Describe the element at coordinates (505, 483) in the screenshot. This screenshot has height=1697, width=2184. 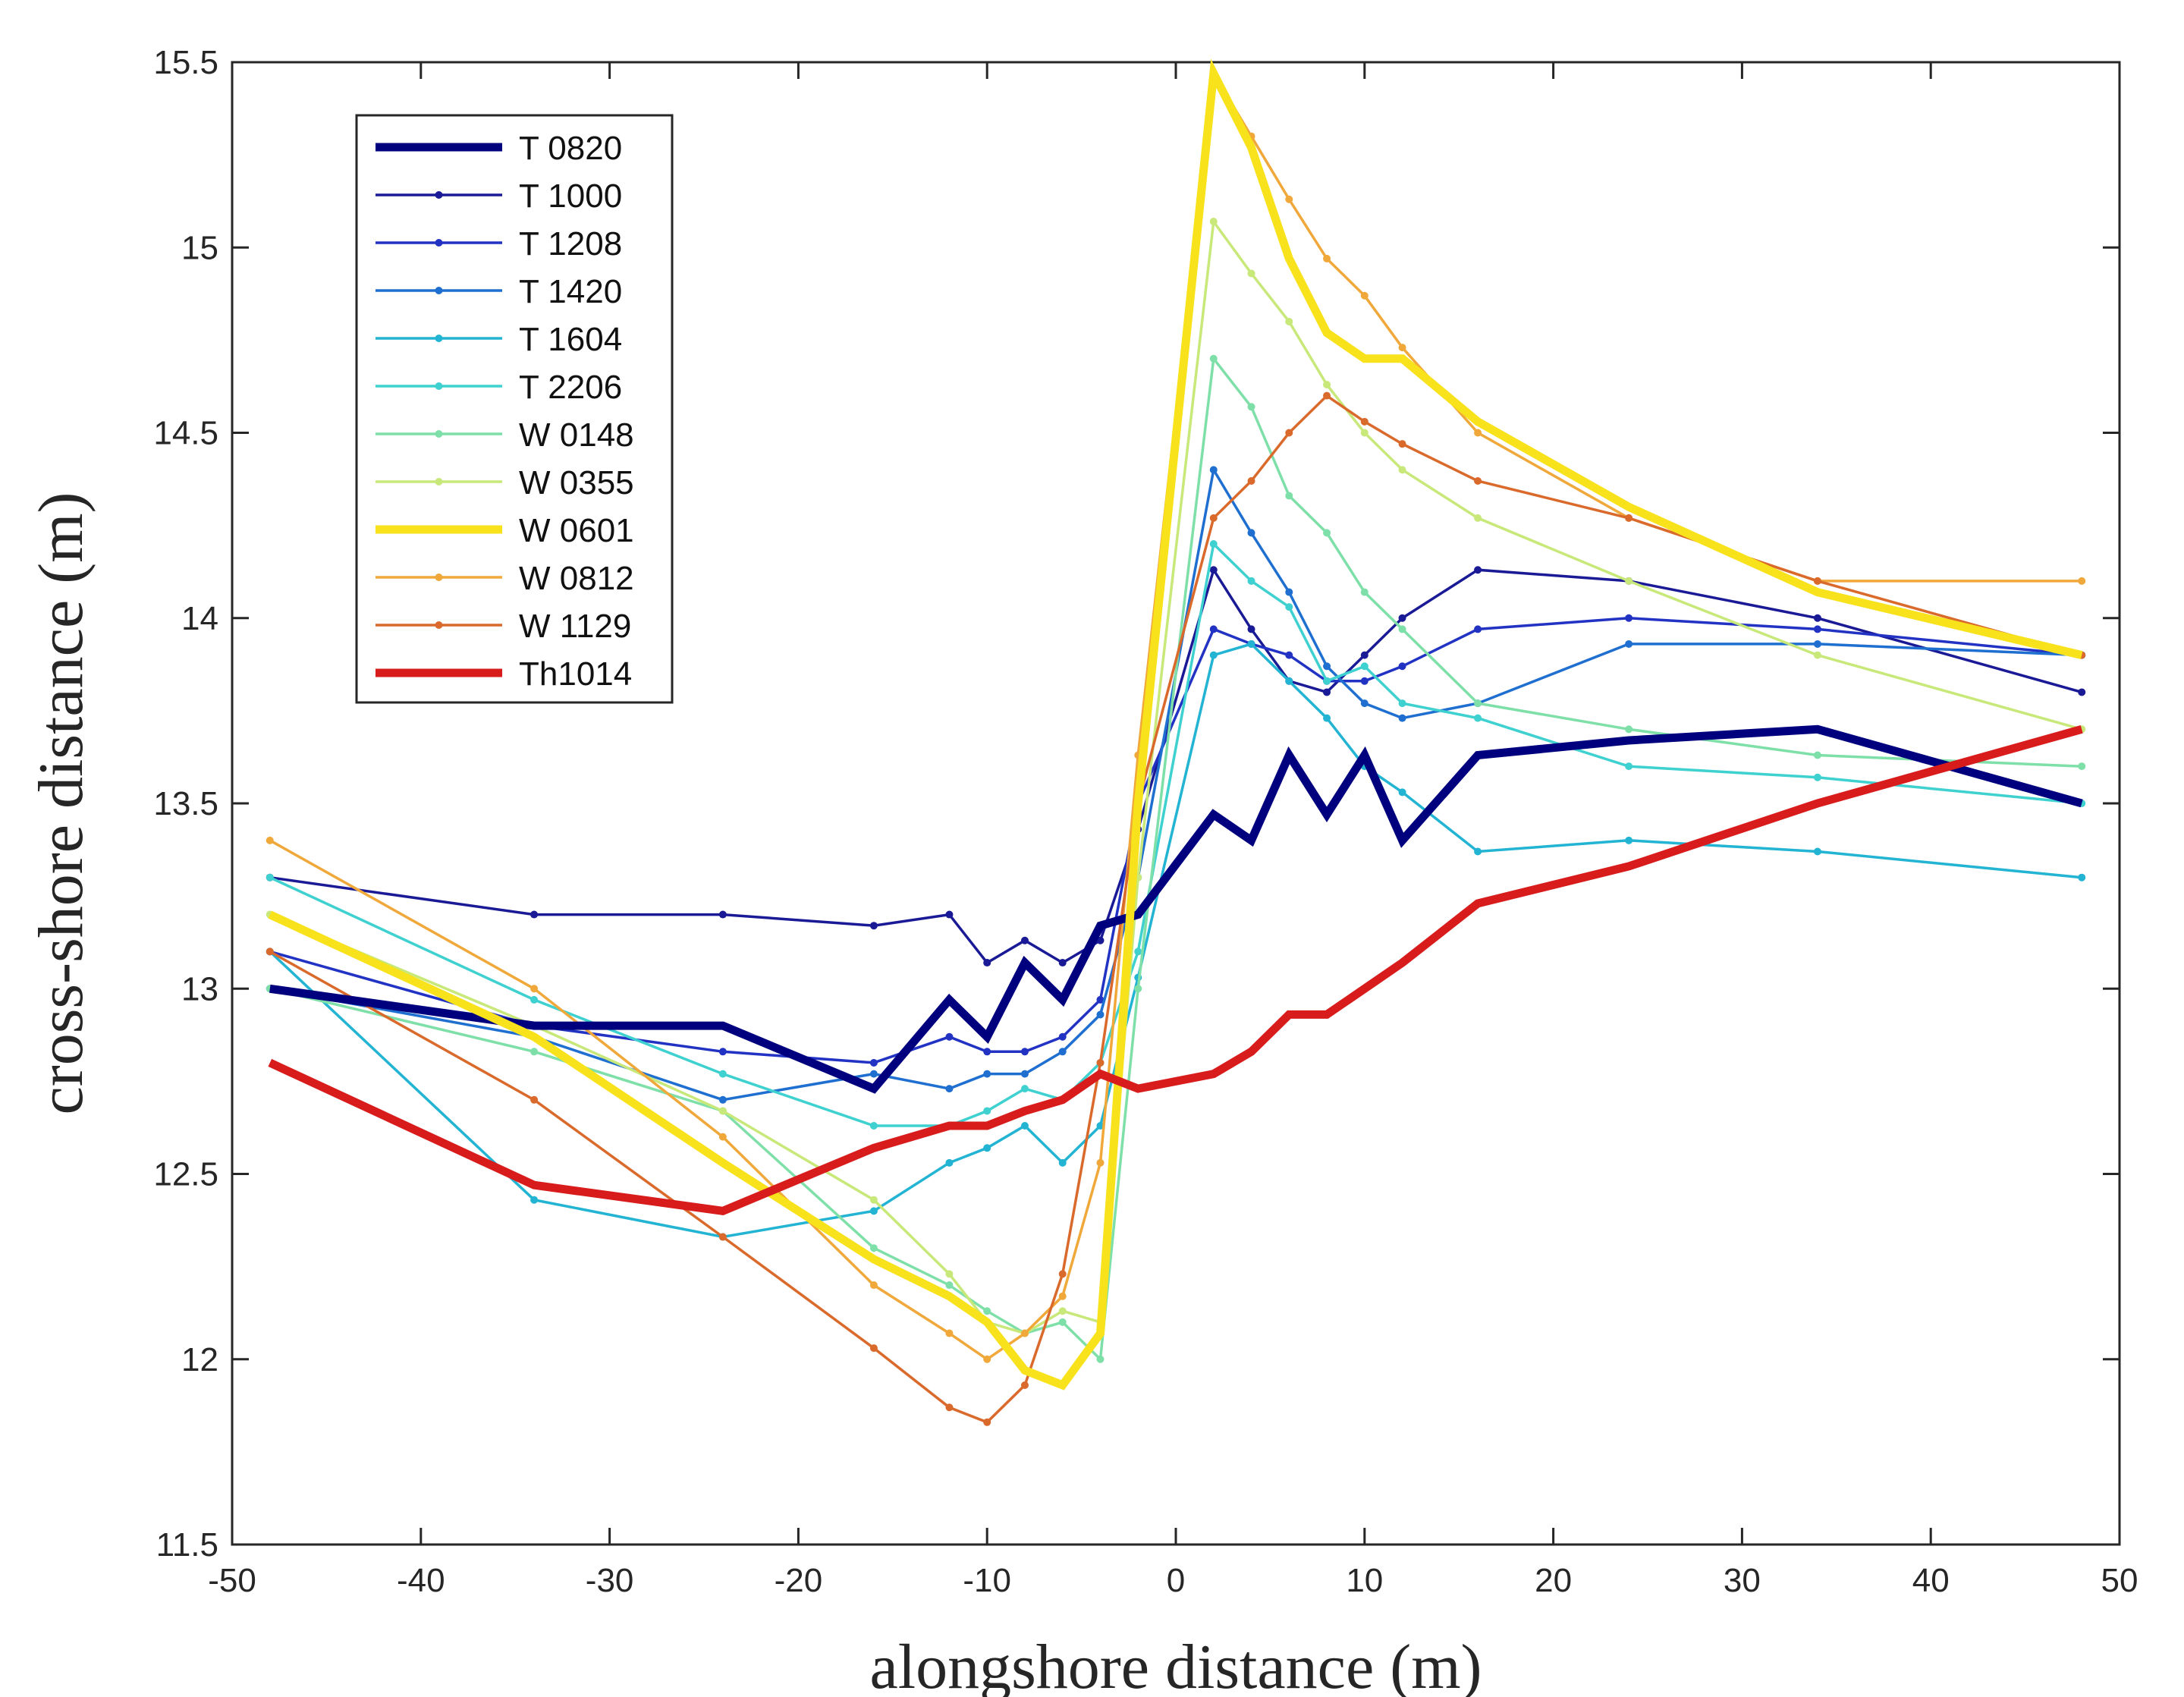
I see `legend-item-w-0355: W 0355` at that location.